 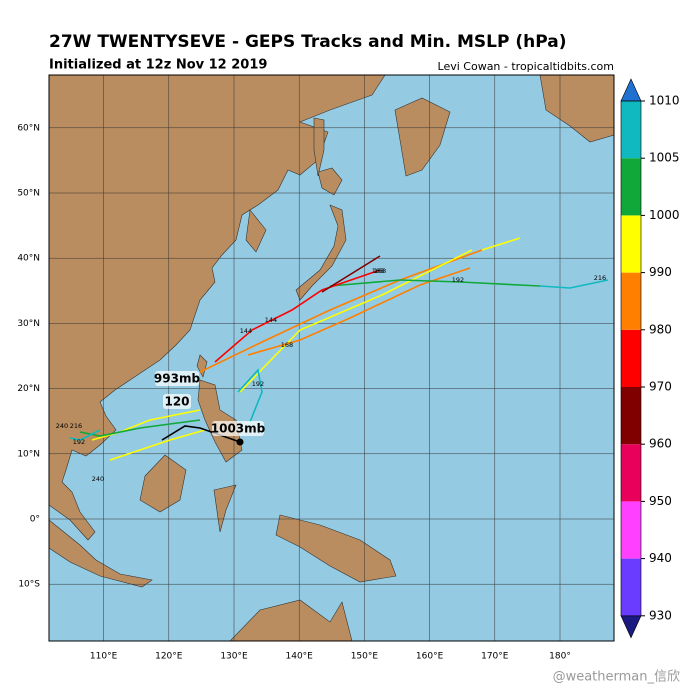 I want to click on lat-label: 10°N, so click(x=28, y=454).